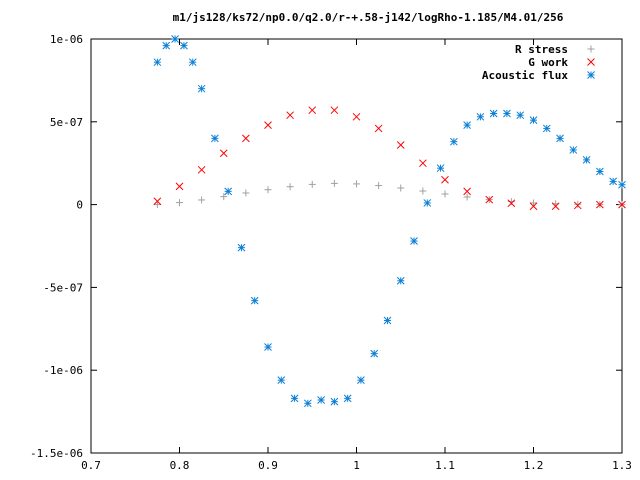 This screenshot has height=480, width=640. Describe the element at coordinates (180, 465) in the screenshot. I see `x-tick-label: 0.8` at that location.